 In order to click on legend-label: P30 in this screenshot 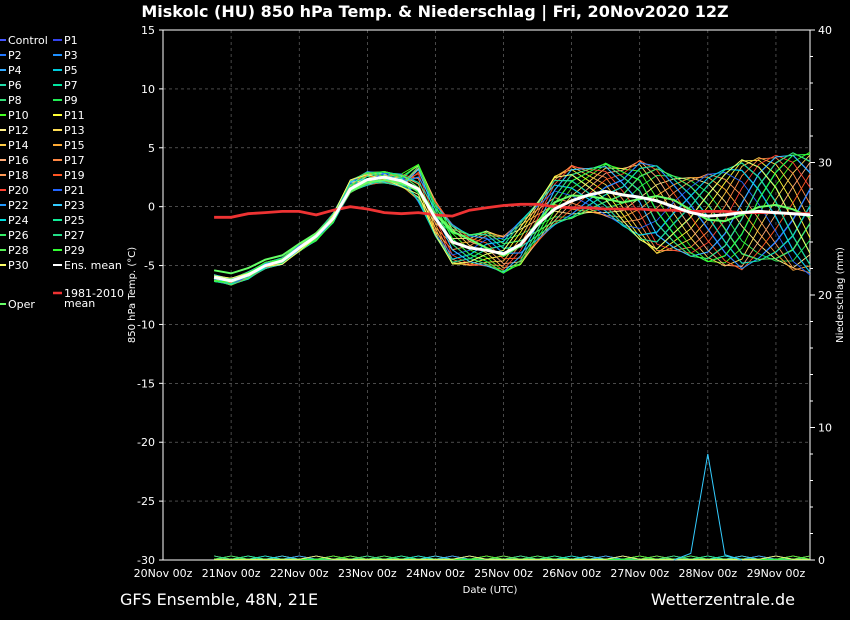, I will do `click(18, 265)`.